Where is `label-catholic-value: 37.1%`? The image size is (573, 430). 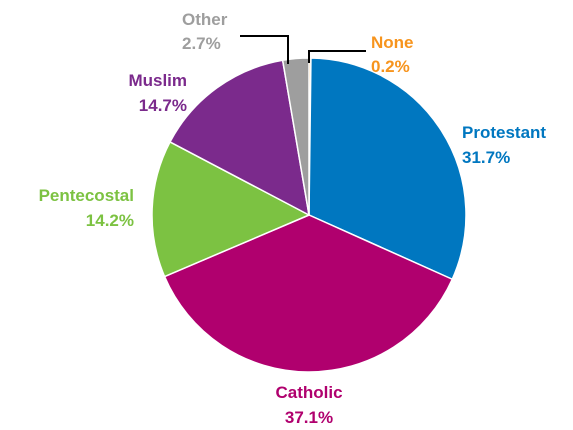 label-catholic-value: 37.1% is located at coordinates (309, 417).